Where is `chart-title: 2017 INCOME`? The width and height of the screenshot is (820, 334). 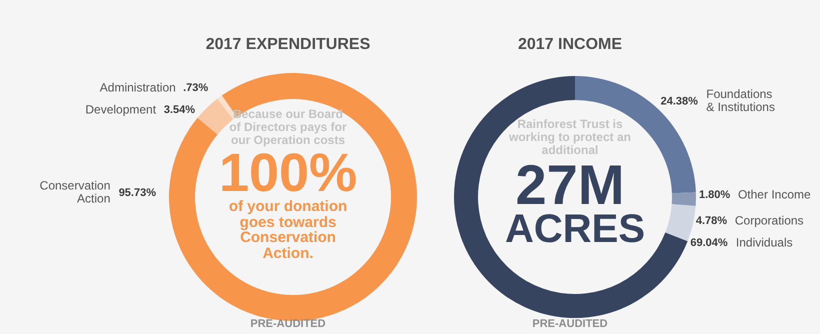
chart-title: 2017 INCOME is located at coordinates (570, 45).